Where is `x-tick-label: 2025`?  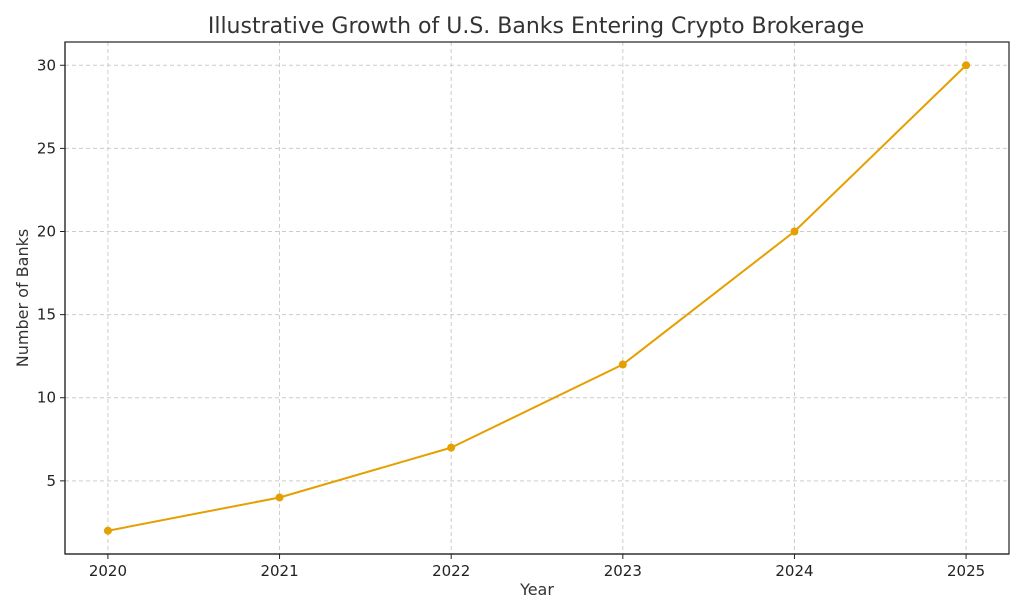
x-tick-label: 2025 is located at coordinates (966, 571).